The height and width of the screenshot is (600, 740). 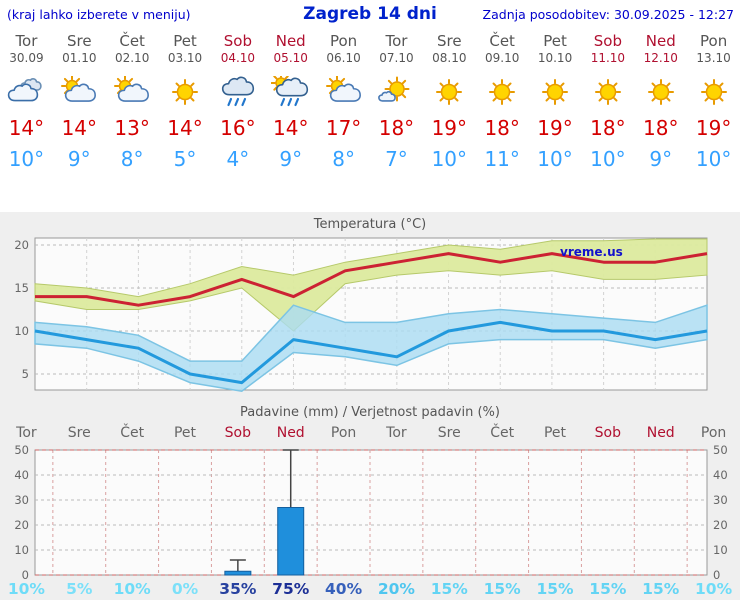 What do you see at coordinates (555, 41) in the screenshot?
I see `day-name: Pet` at bounding box center [555, 41].